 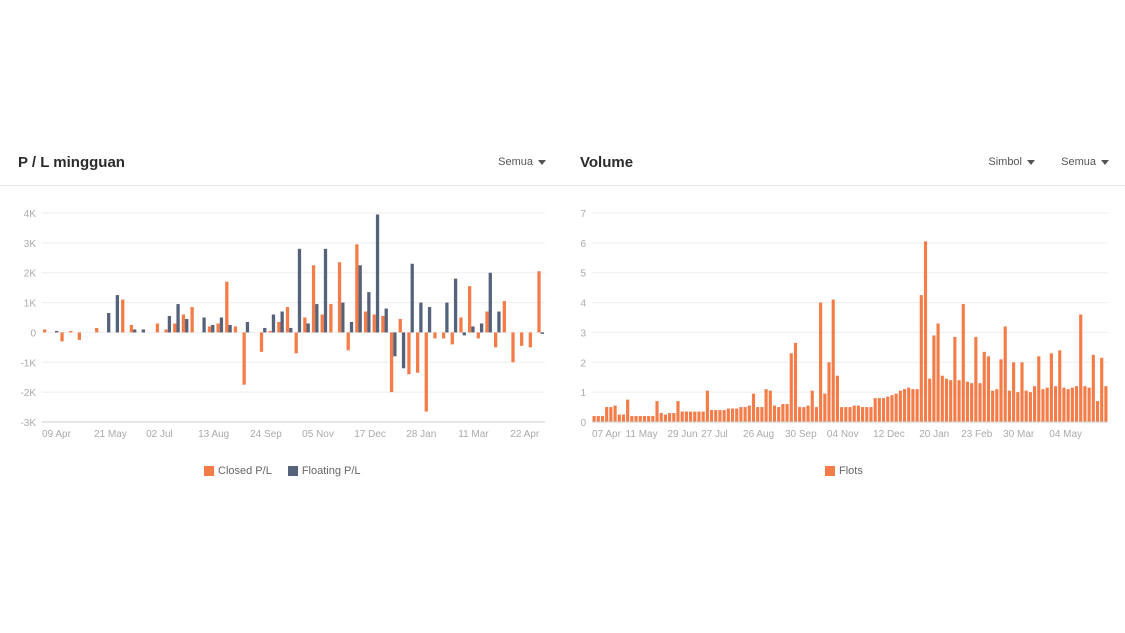 I want to click on x-tick-label: 04 May, so click(x=1065, y=434).